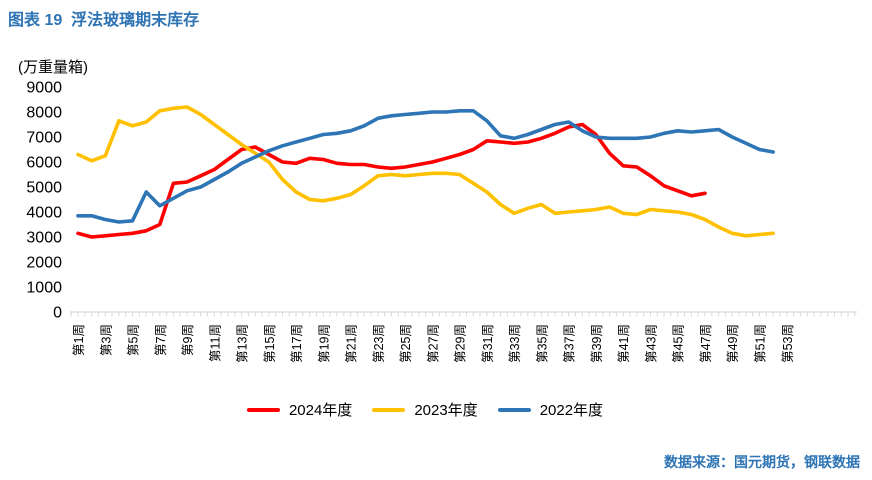 The image size is (872, 480). What do you see at coordinates (53, 67) in the screenshot?
I see `y-axis-unit-label: (万重量箱)` at bounding box center [53, 67].